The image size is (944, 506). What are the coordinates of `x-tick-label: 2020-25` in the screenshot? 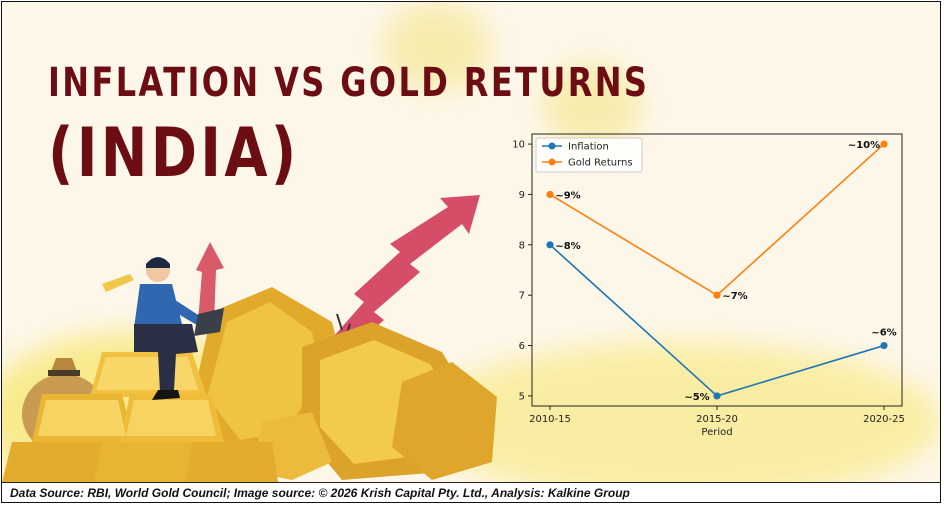 It's located at (884, 419).